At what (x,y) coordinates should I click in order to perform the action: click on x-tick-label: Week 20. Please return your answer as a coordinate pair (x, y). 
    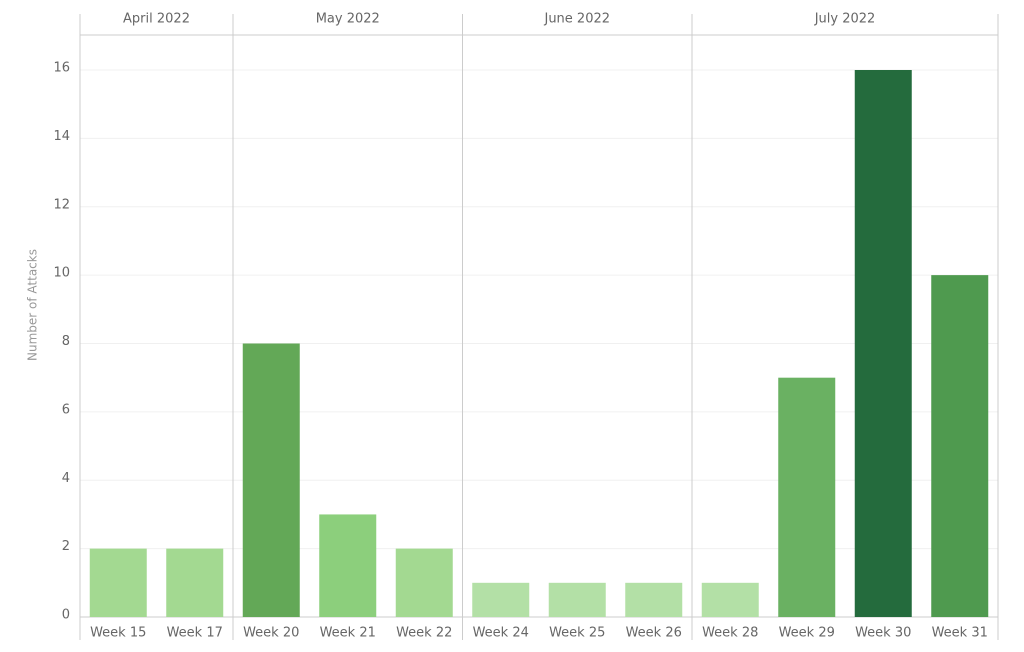
    Looking at the image, I should click on (271, 633).